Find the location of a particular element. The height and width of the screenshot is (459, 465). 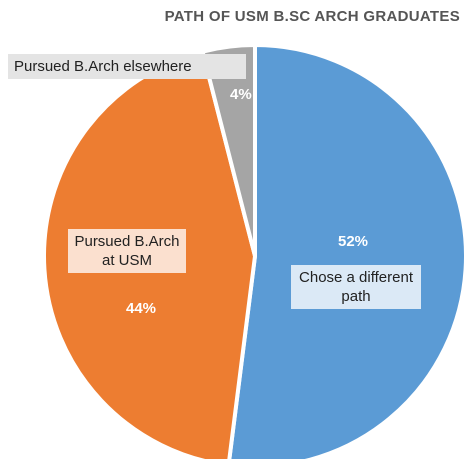

chart-title: PATH OF USM B.SC ARCH GRADUATES is located at coordinates (312, 16).